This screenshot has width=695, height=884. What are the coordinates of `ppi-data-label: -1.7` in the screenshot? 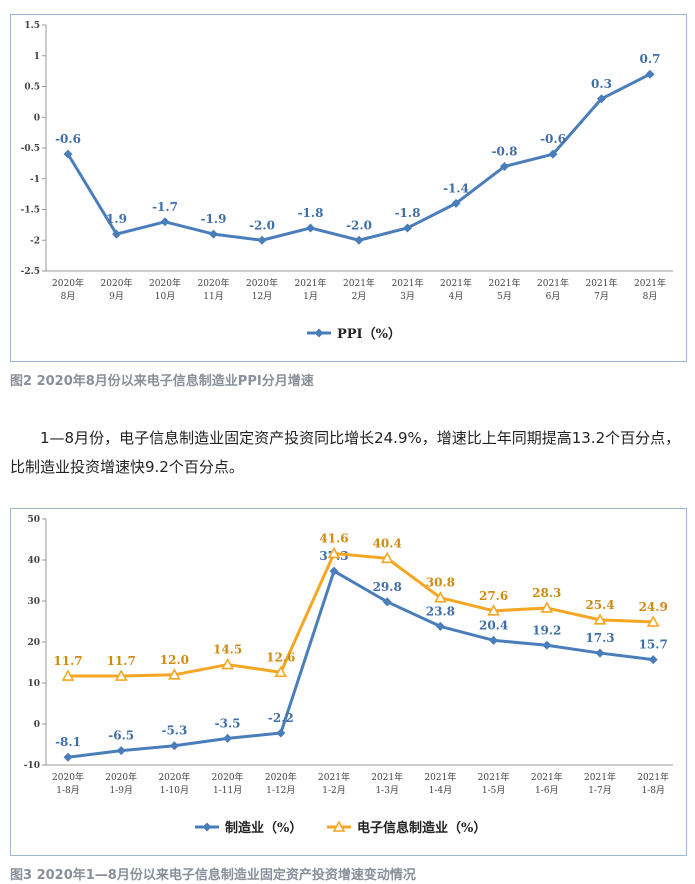 It's located at (165, 207).